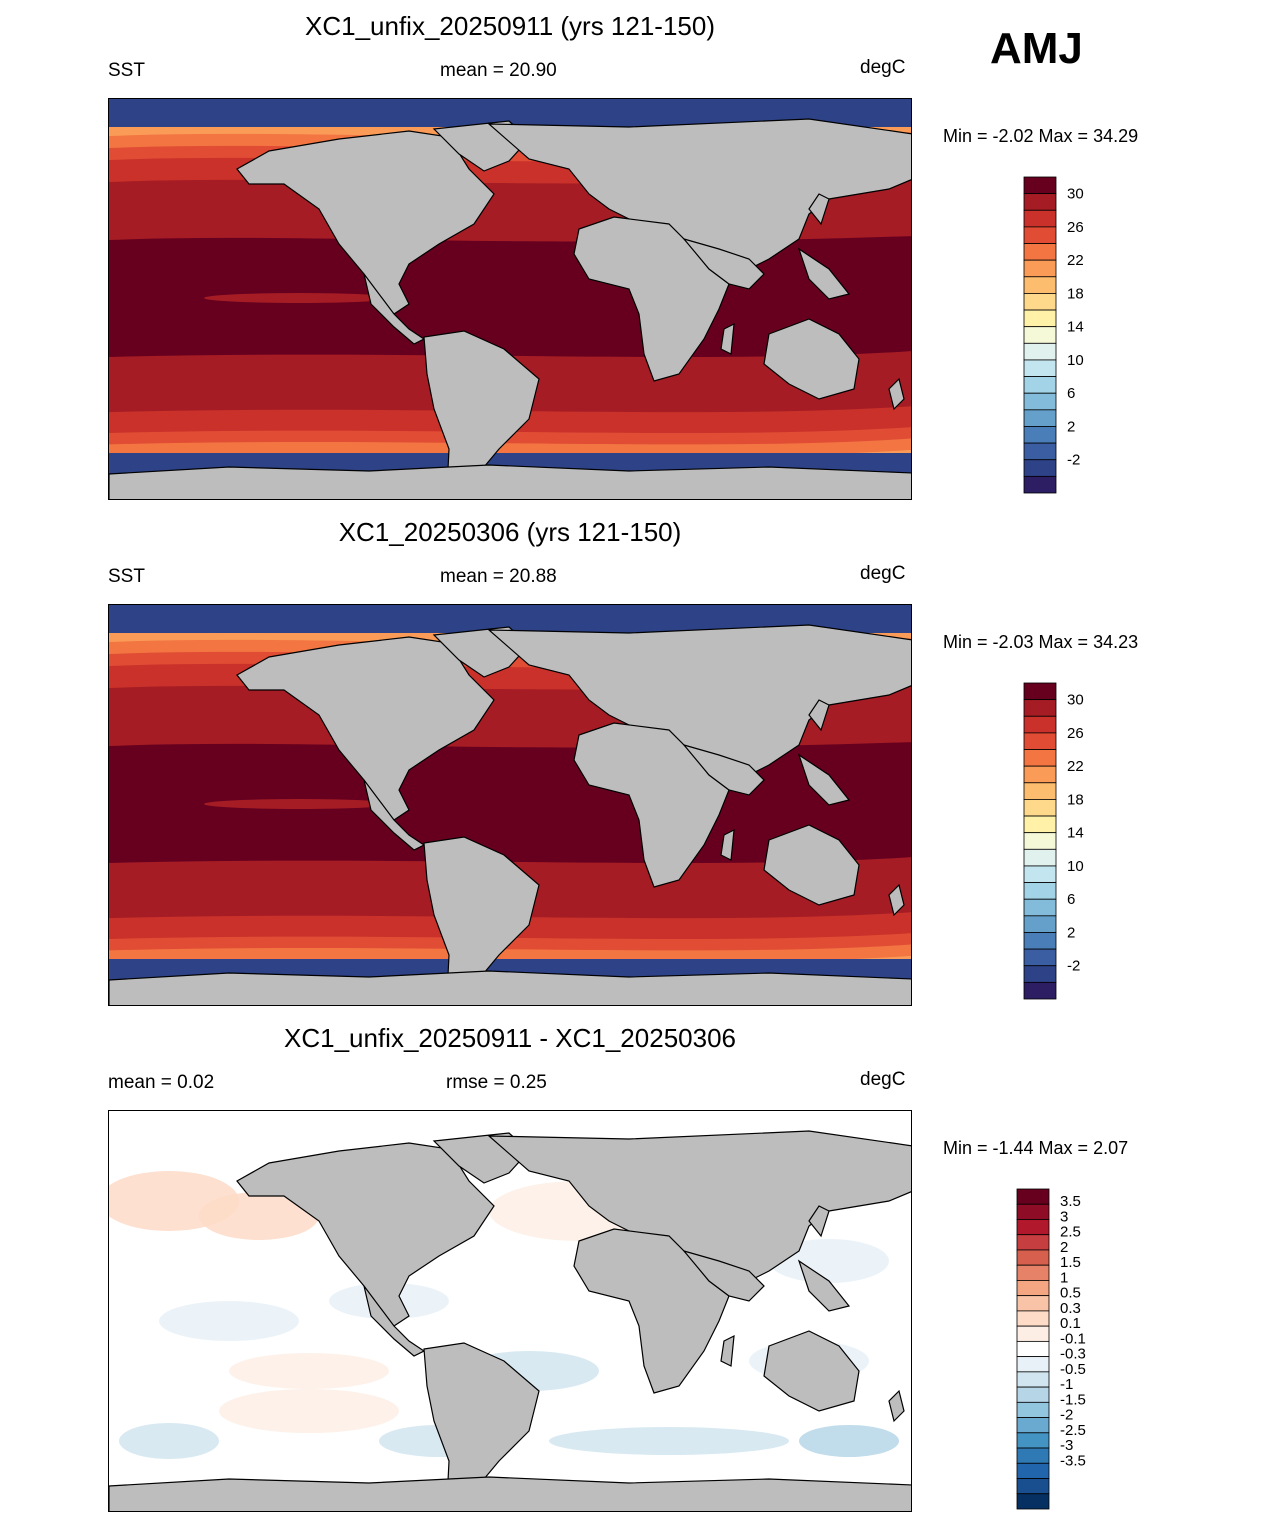  I want to click on land-madagascar, so click(727, 1350).